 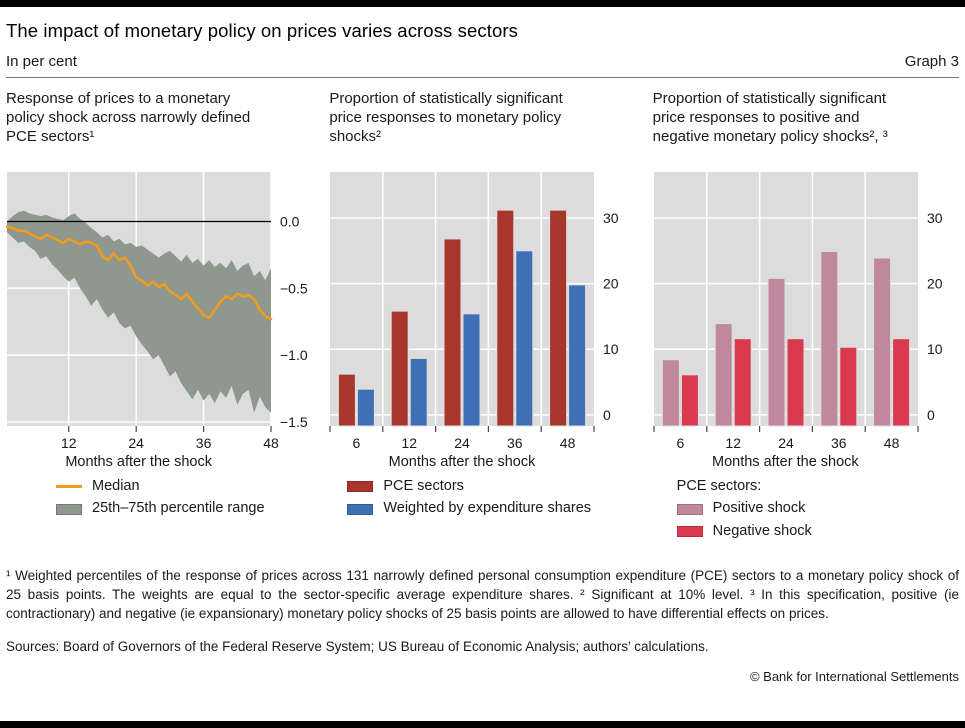 What do you see at coordinates (423, 486) in the screenshot?
I see `legend-label-pce-sectors: PCE sectors` at bounding box center [423, 486].